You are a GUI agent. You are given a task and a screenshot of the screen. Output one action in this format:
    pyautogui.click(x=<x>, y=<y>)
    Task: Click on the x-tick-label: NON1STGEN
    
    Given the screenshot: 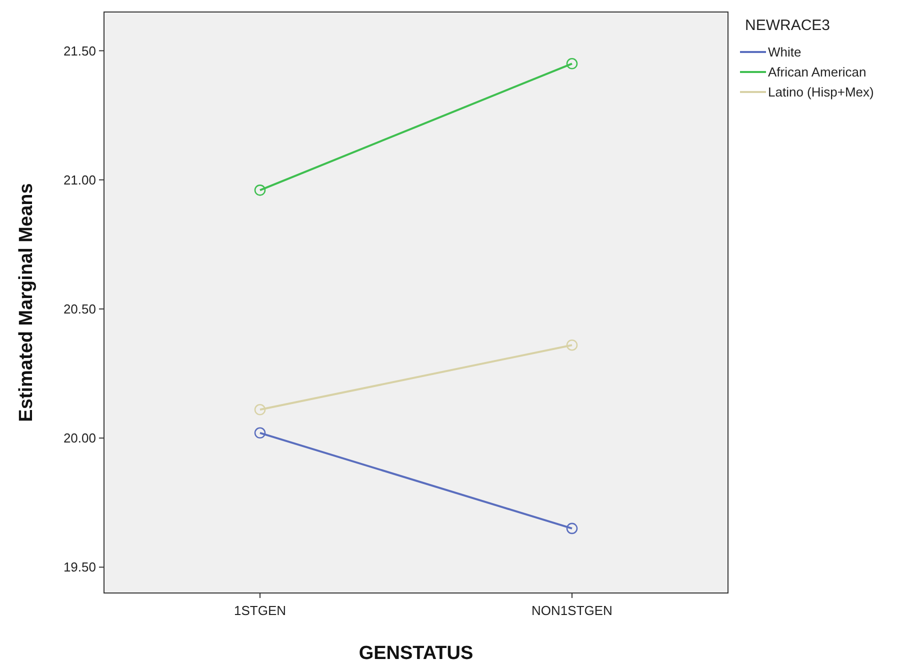 What is the action you would take?
    pyautogui.click(x=572, y=610)
    